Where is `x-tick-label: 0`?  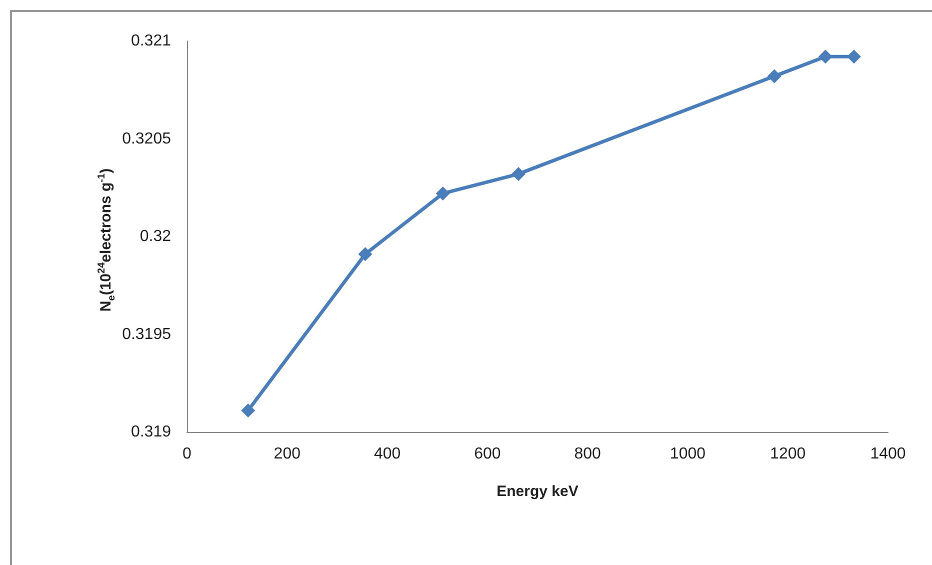 x-tick-label: 0 is located at coordinates (187, 454).